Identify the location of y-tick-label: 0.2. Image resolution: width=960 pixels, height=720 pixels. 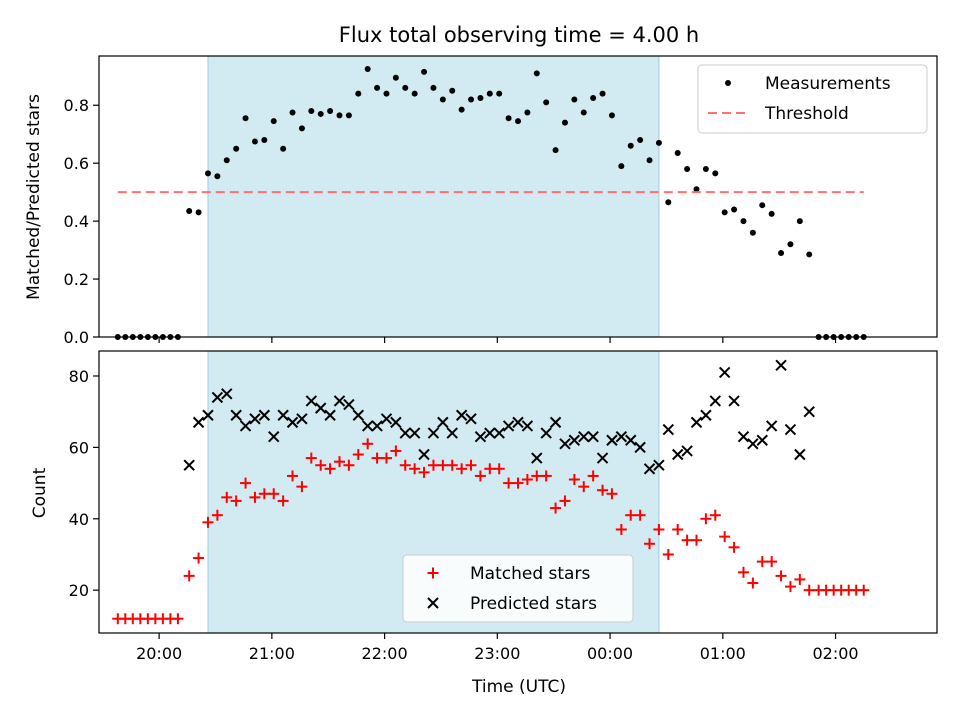
(76, 279).